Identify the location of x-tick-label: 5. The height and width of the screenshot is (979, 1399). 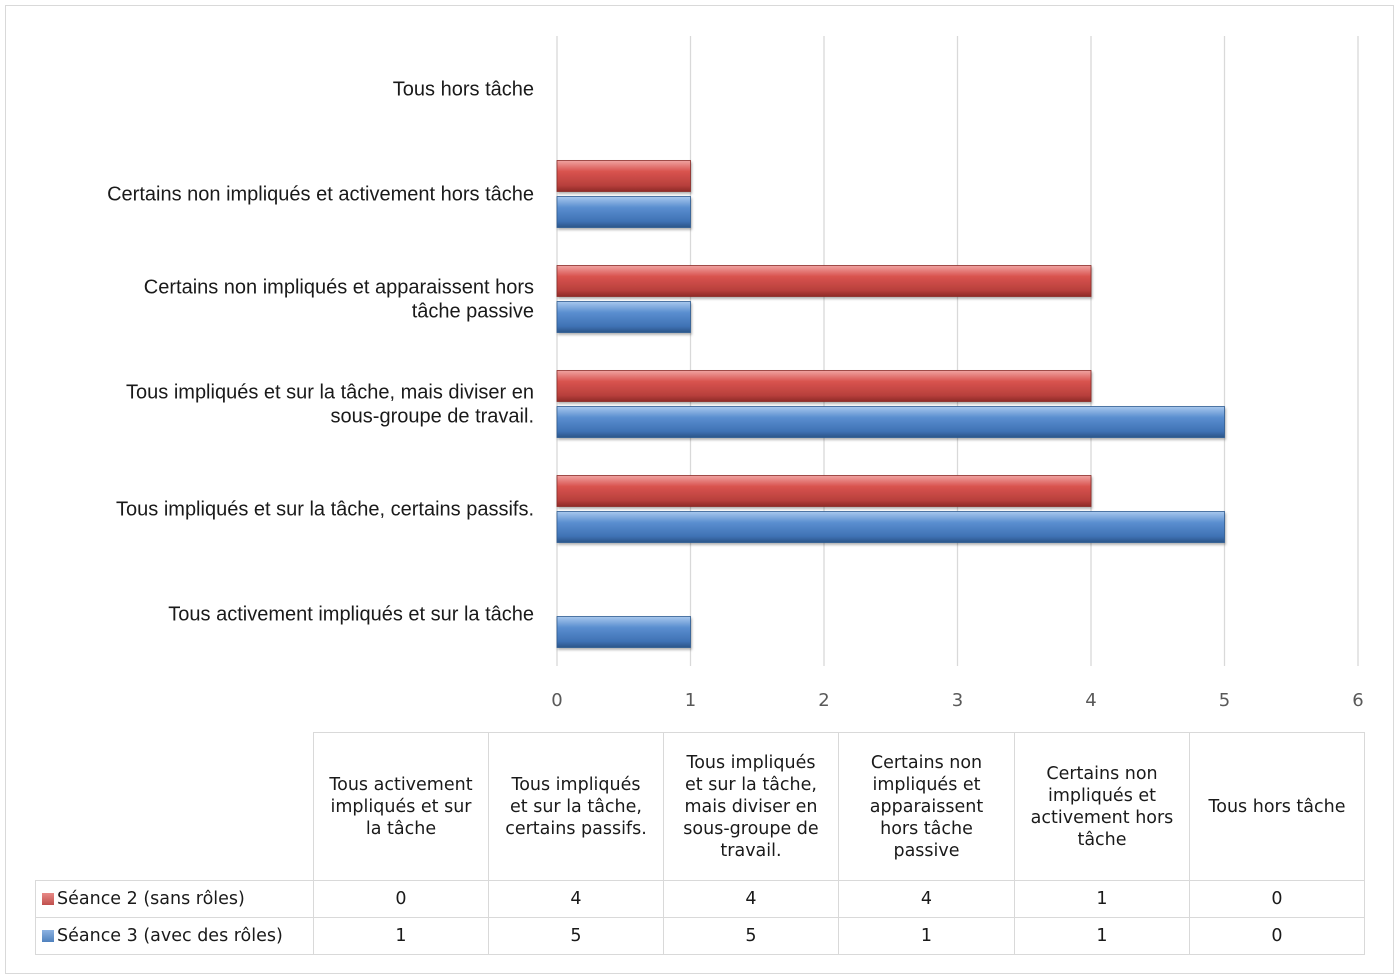
(1224, 700).